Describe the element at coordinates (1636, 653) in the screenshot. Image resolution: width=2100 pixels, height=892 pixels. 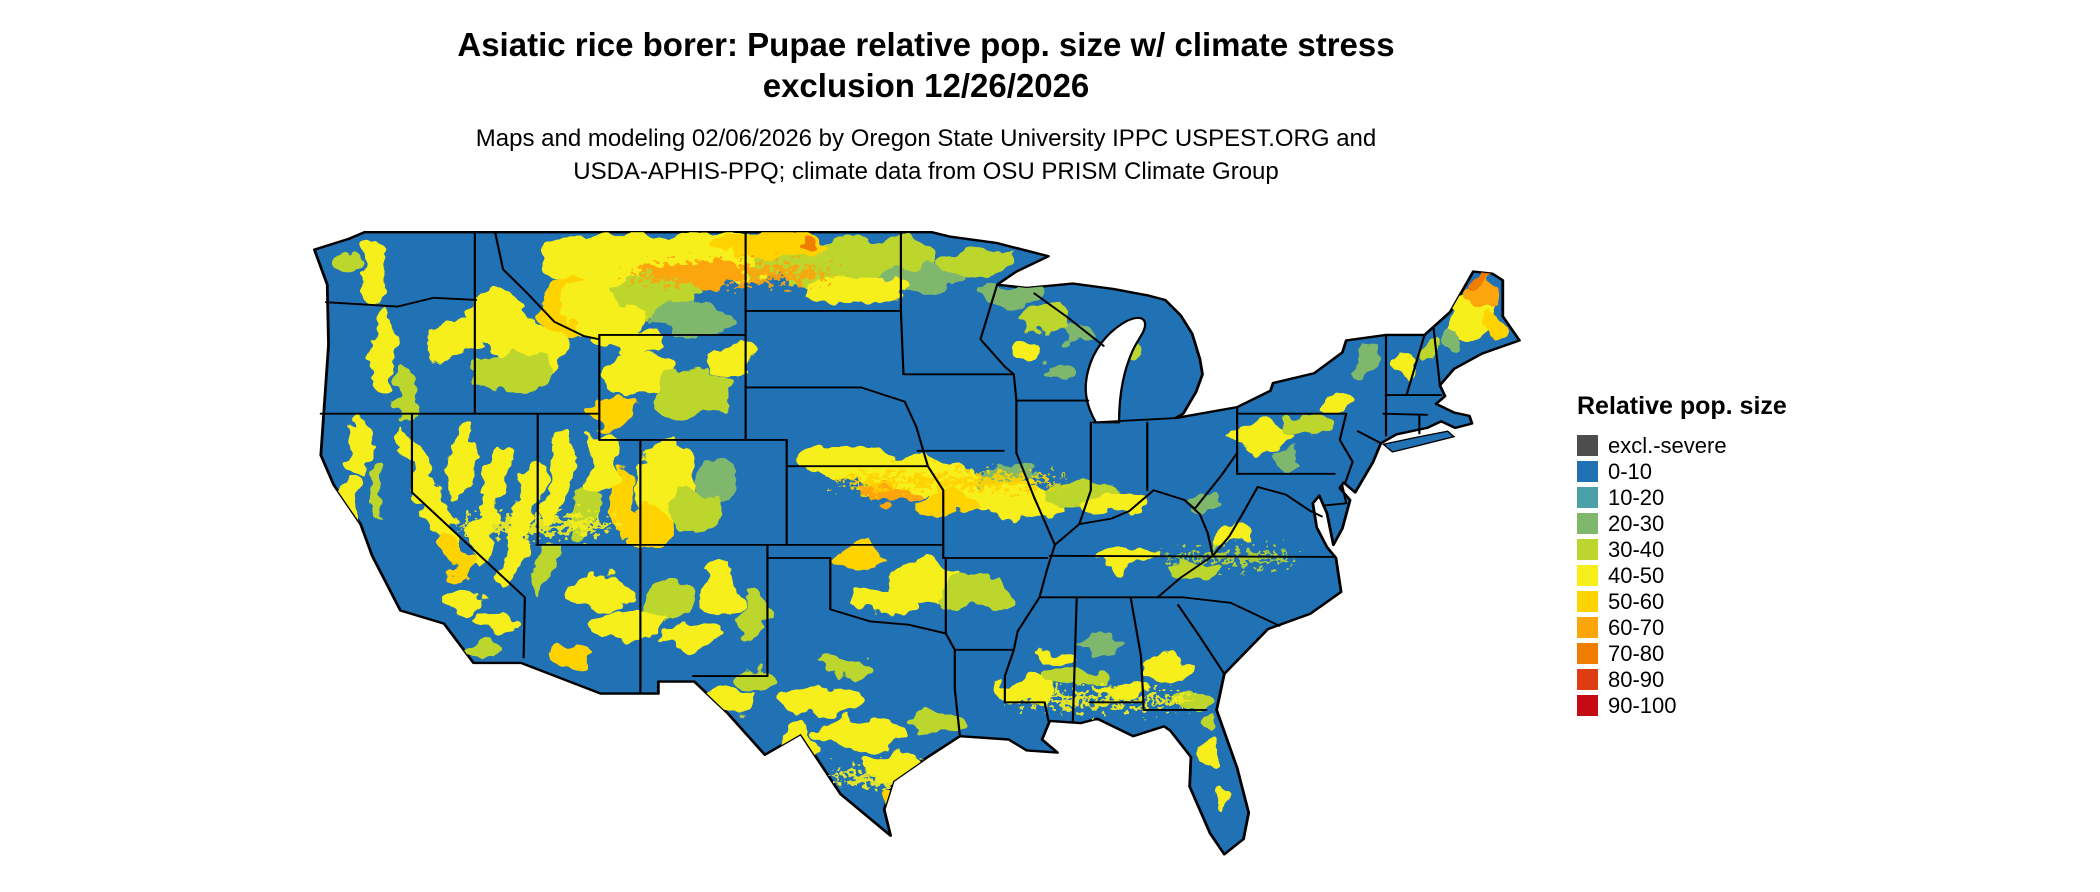
I see `legend-label: 70-80` at that location.